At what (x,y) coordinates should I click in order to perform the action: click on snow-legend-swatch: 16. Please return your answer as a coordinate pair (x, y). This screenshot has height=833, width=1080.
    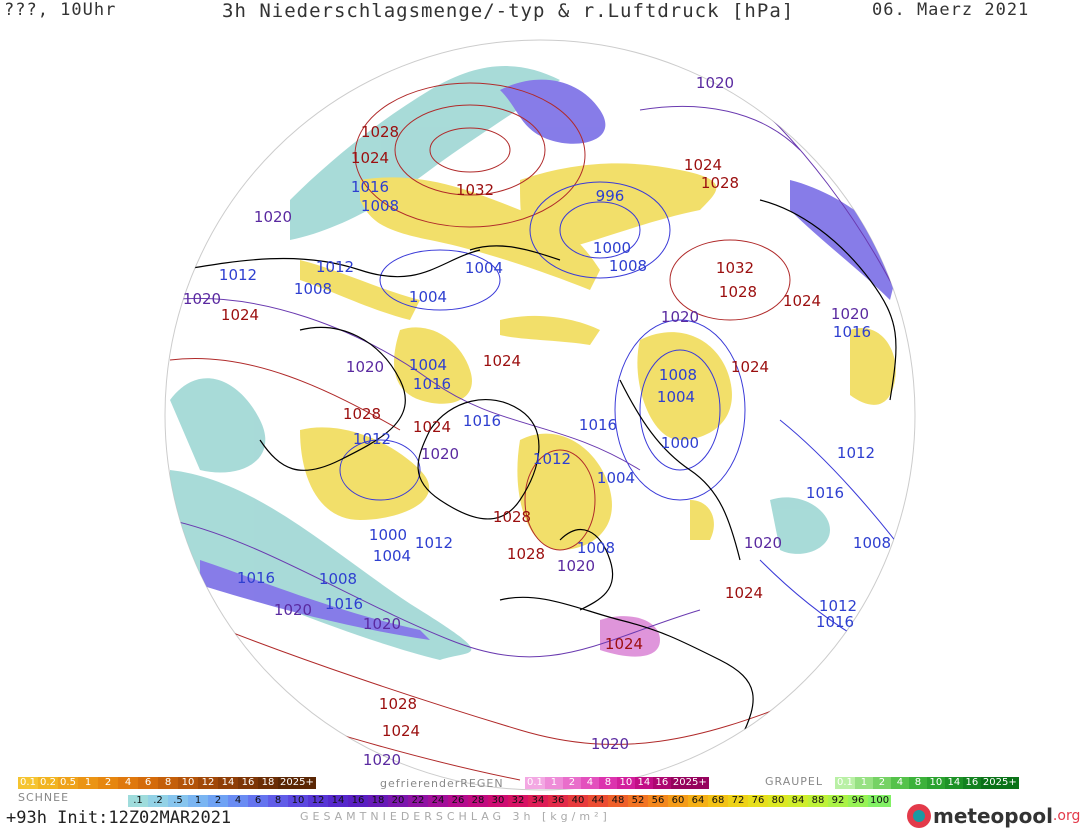
    Looking at the image, I should click on (248, 783).